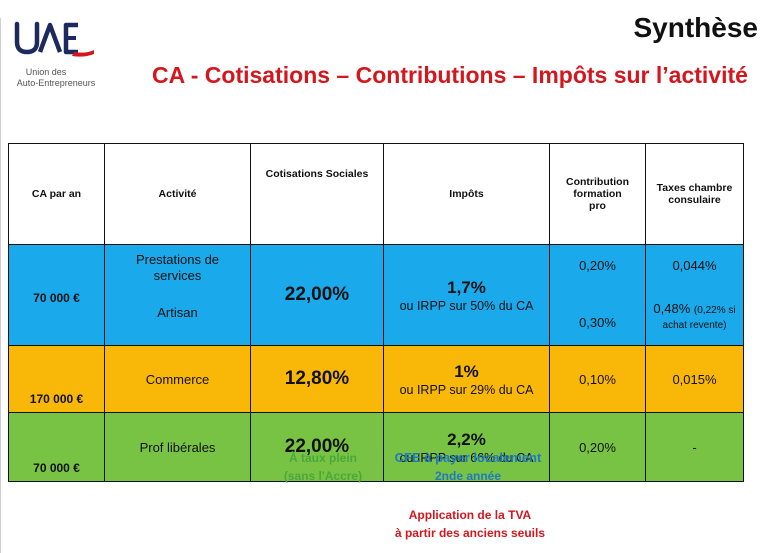 This screenshot has height=553, width=768. What do you see at coordinates (597, 194) in the screenshot?
I see `header-formation: Contribution formation pro` at bounding box center [597, 194].